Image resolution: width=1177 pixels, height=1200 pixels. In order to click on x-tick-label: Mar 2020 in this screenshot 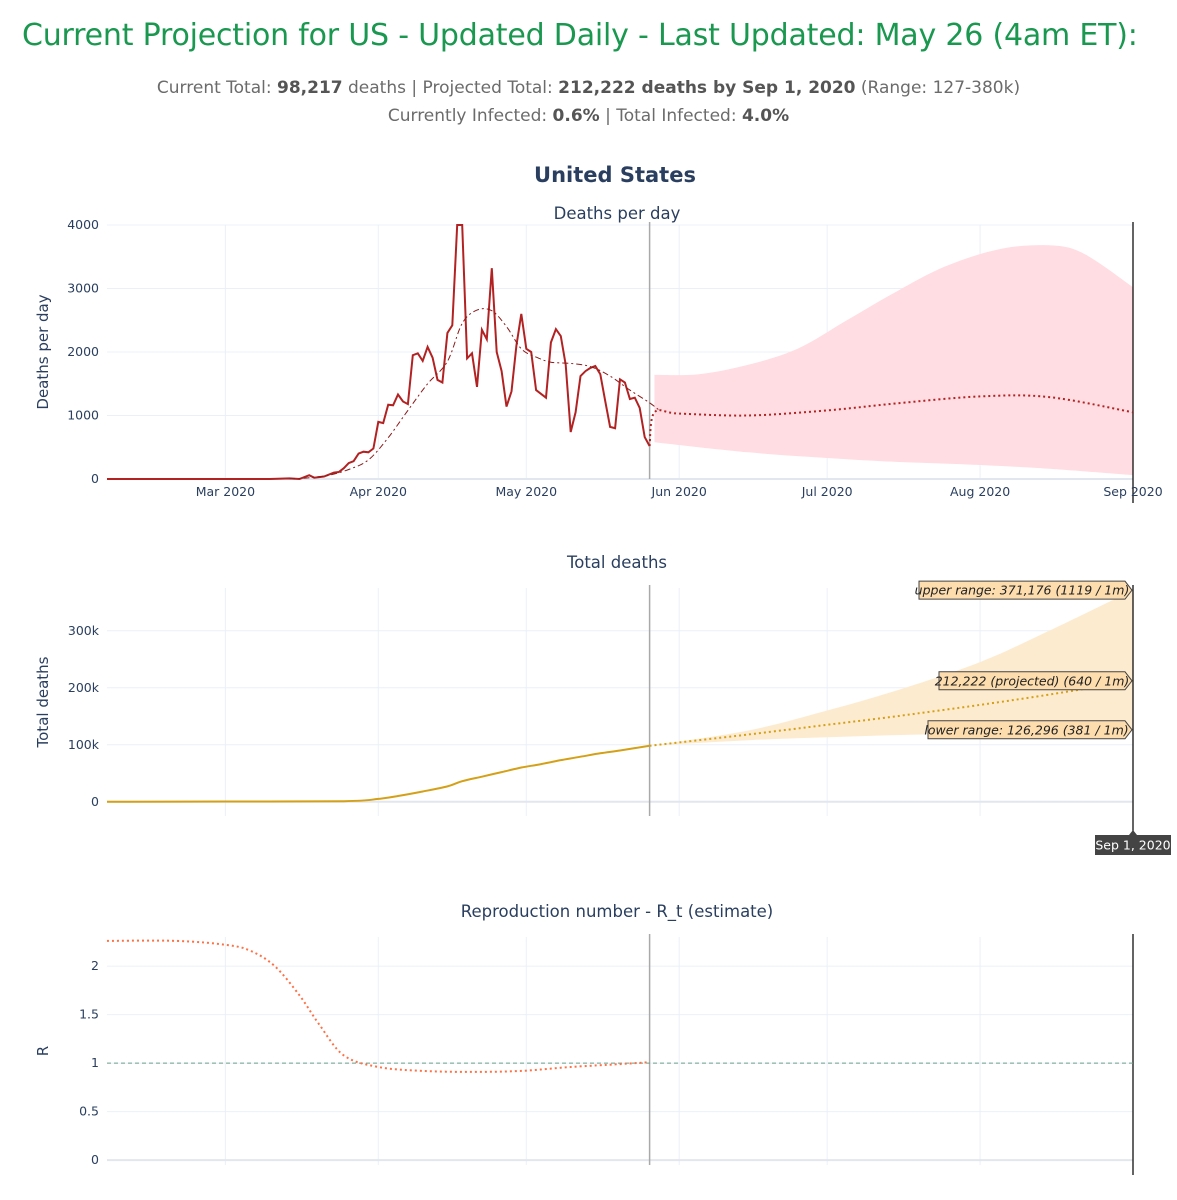, I will do `click(225, 491)`.